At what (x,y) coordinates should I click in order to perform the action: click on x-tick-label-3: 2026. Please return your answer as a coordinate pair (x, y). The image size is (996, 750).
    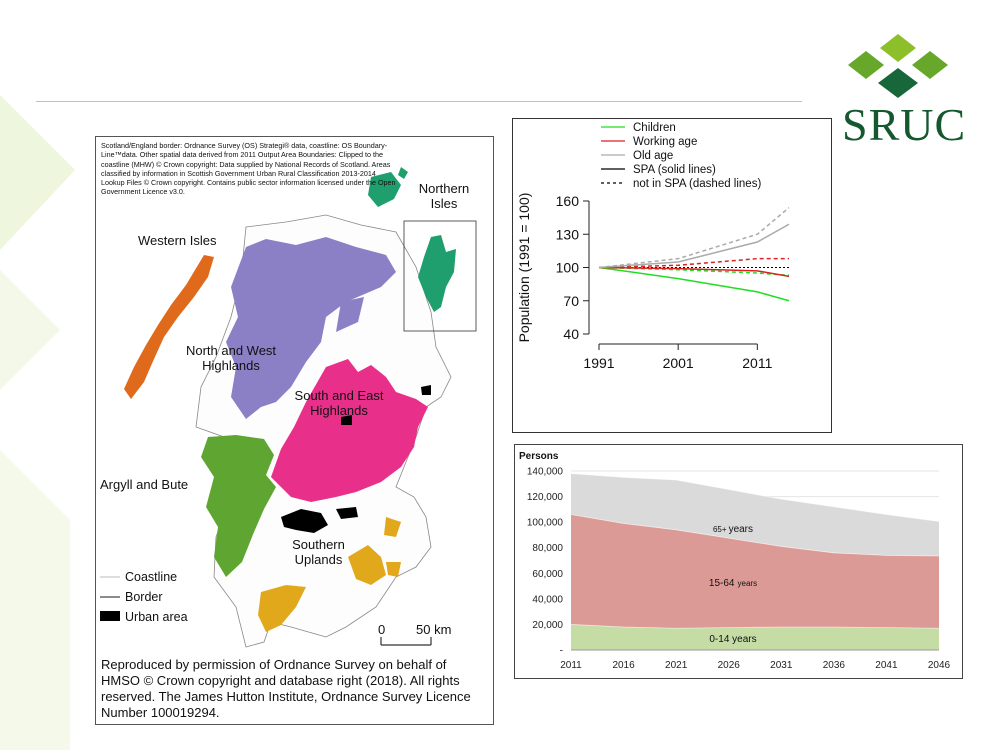
    Looking at the image, I should click on (729, 665).